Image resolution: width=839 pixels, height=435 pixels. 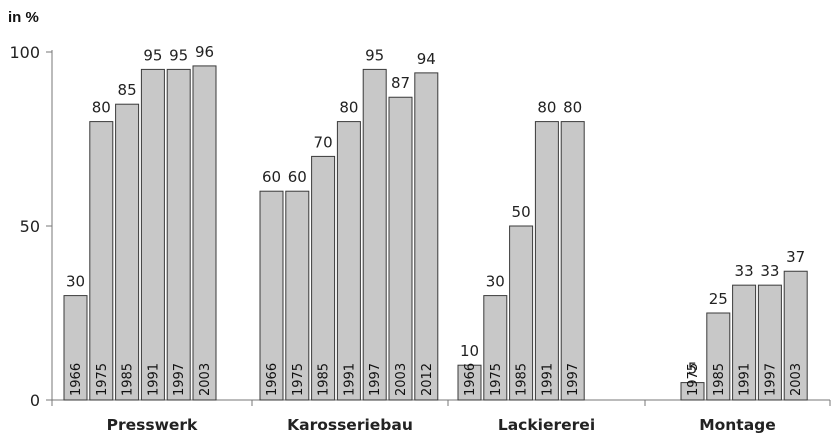 What do you see at coordinates (30, 226) in the screenshot?
I see `y-tick-label: 50` at bounding box center [30, 226].